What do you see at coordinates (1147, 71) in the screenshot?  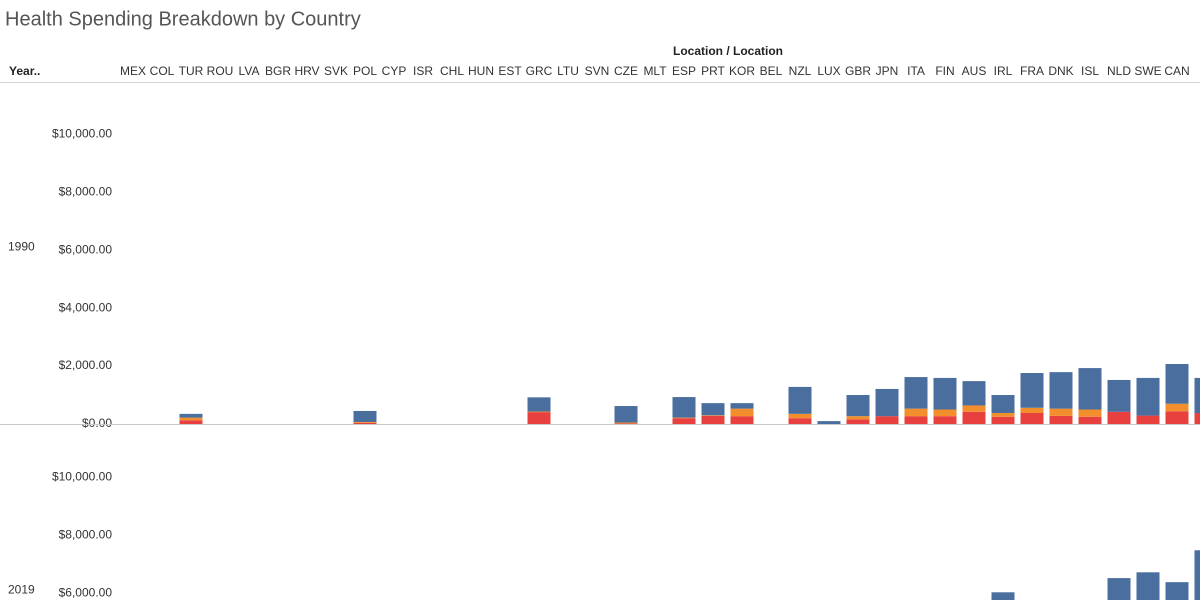 I see `x-tick-label: SWE` at bounding box center [1147, 71].